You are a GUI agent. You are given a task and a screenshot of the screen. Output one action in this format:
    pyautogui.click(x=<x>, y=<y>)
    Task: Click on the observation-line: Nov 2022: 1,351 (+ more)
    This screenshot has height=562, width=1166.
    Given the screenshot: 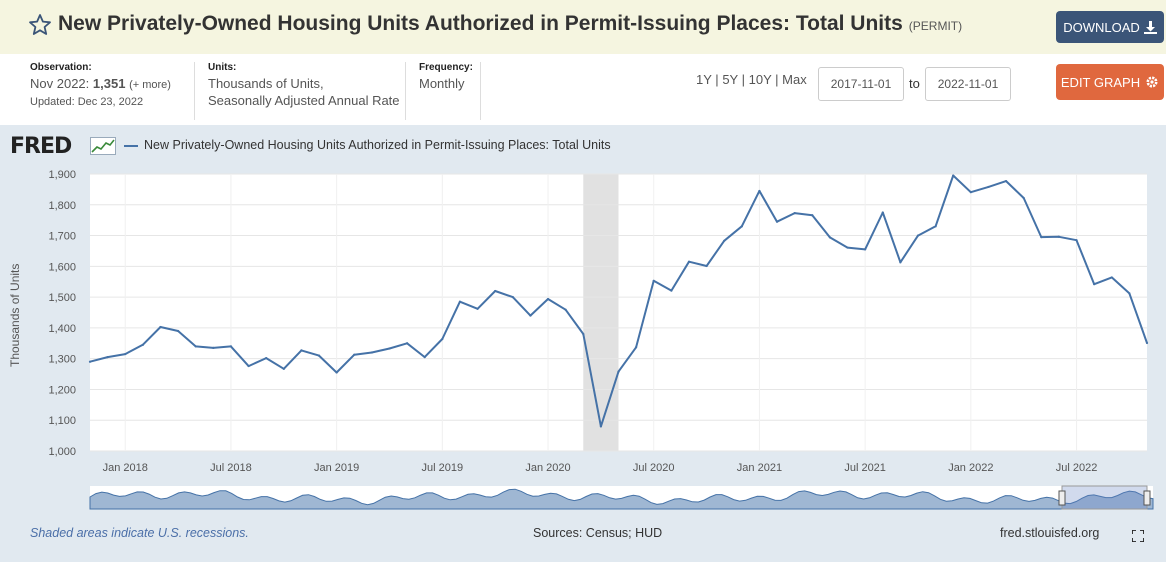 What is the action you would take?
    pyautogui.click(x=110, y=84)
    